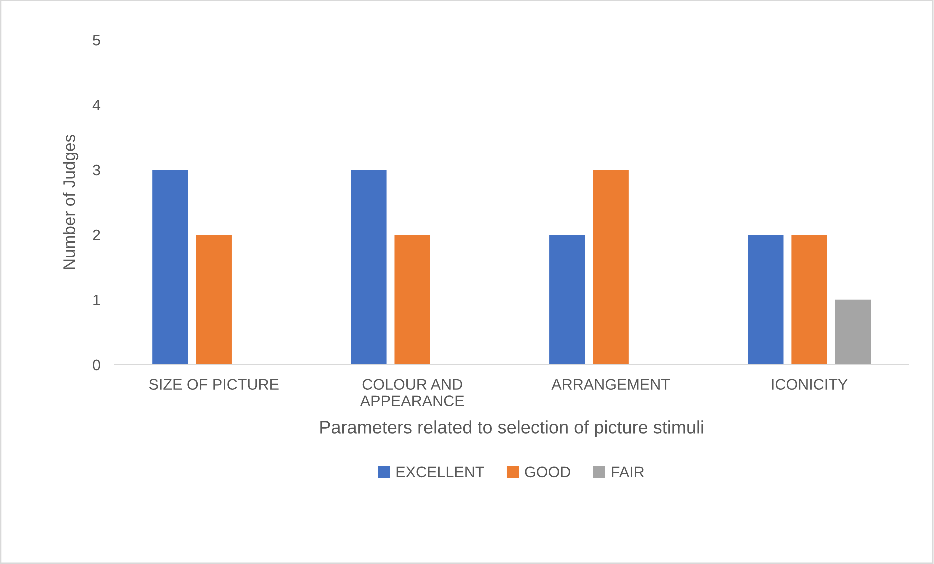  I want to click on x-tick-label: SIZE OF PICTURE, so click(214, 384).